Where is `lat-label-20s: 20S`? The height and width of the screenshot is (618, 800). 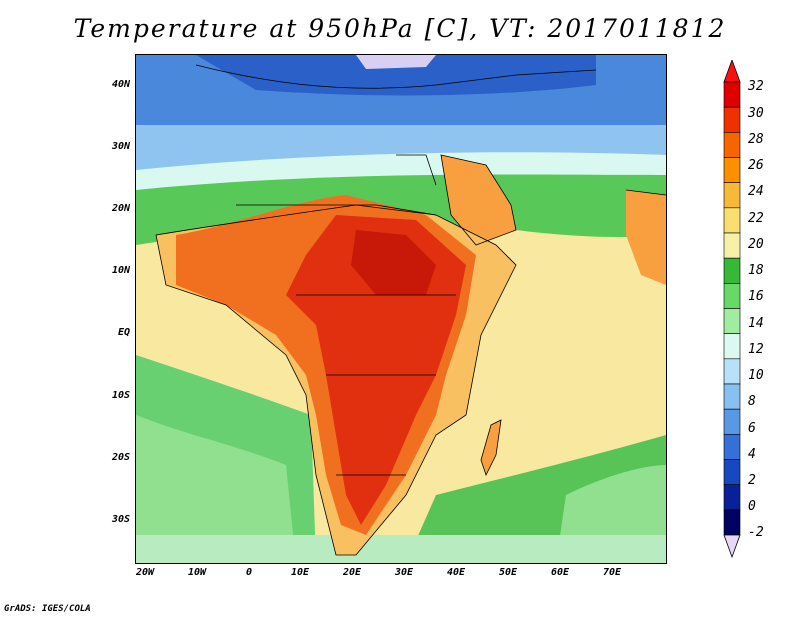 lat-label-20s: 20S is located at coordinates (120, 457).